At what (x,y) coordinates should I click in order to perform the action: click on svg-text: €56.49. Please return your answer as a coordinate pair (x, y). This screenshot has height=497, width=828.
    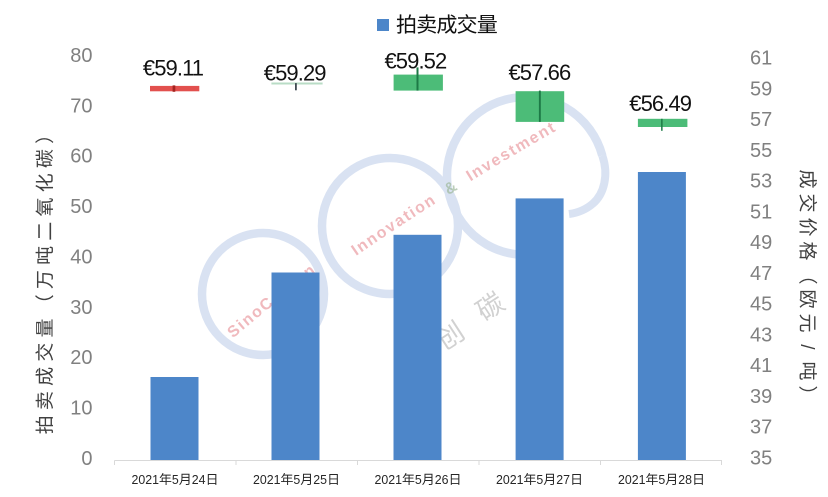
    Looking at the image, I should click on (660, 103).